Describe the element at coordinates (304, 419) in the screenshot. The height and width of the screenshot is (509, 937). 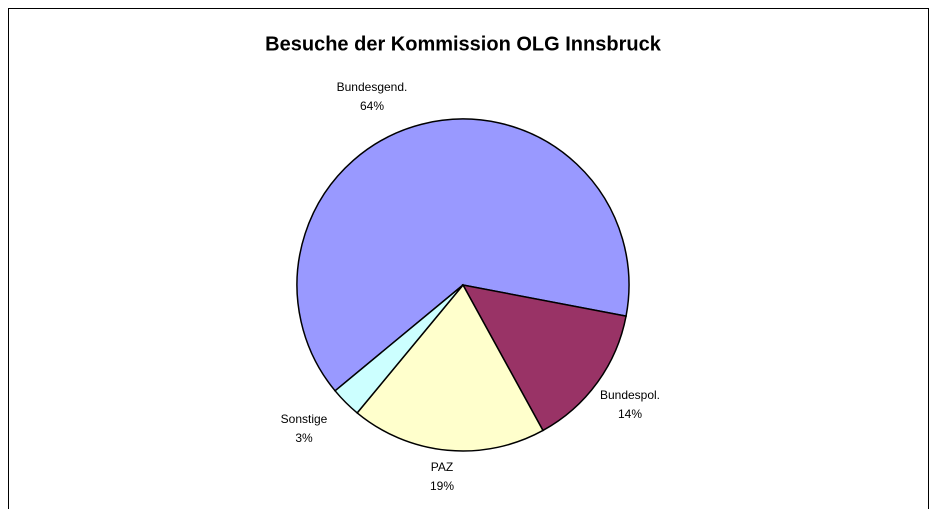
I see `slice-label: Sonstige` at that location.